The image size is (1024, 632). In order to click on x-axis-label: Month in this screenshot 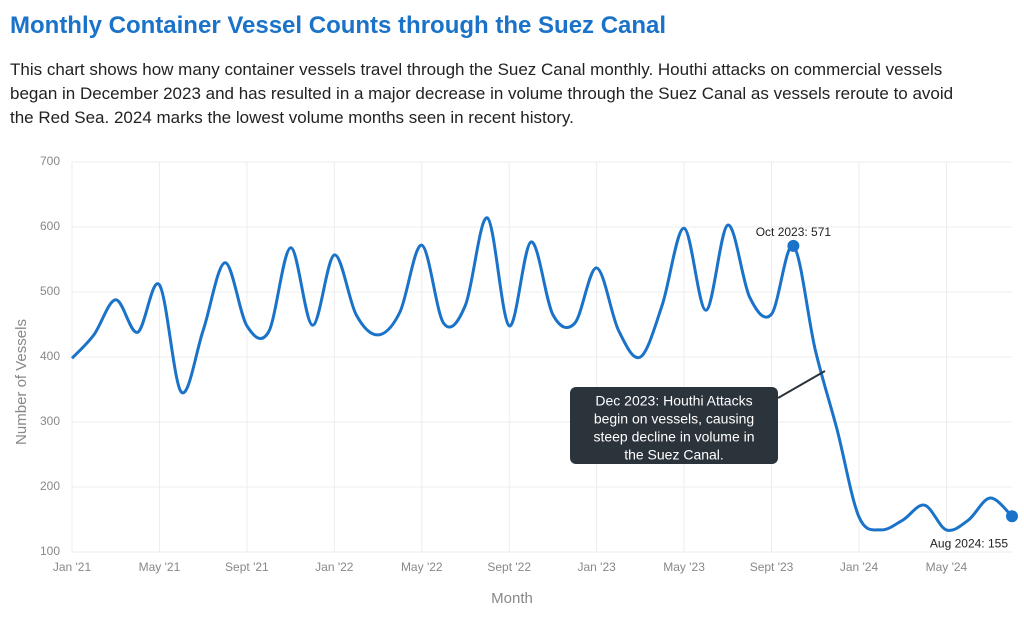, I will do `click(512, 598)`.